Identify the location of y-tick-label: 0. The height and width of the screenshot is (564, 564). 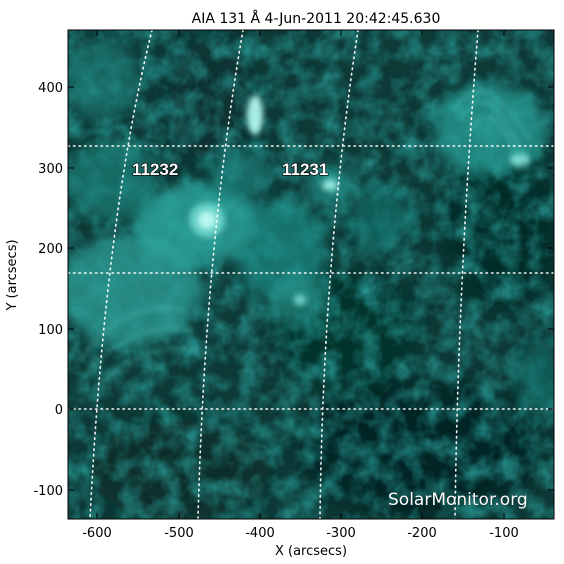
(59, 410).